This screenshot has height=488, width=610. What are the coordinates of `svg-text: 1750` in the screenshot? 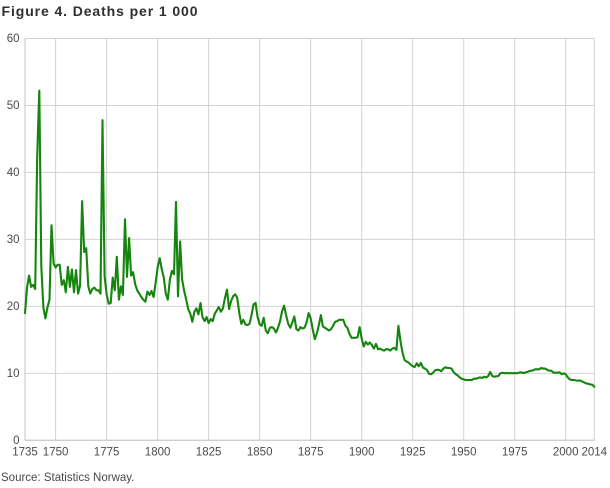 It's located at (56, 453).